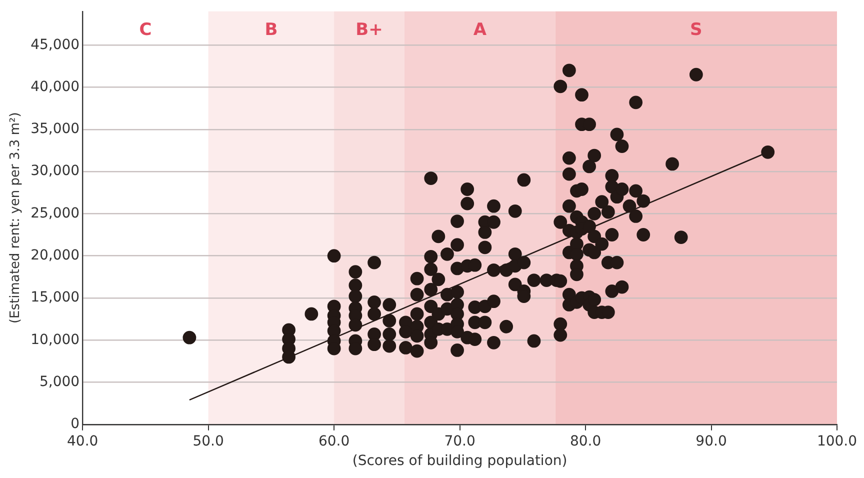 The image size is (864, 478). I want to click on y-tick-label: 35,000, so click(55, 129).